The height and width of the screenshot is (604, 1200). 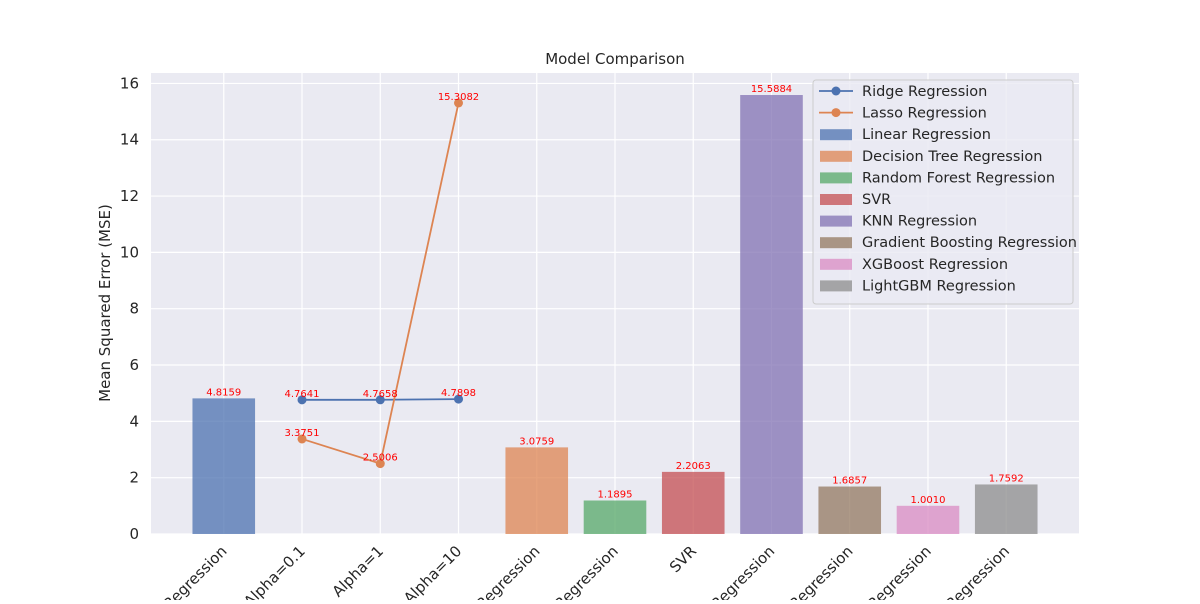 I want to click on value-label: 15.5884, so click(x=771, y=89).